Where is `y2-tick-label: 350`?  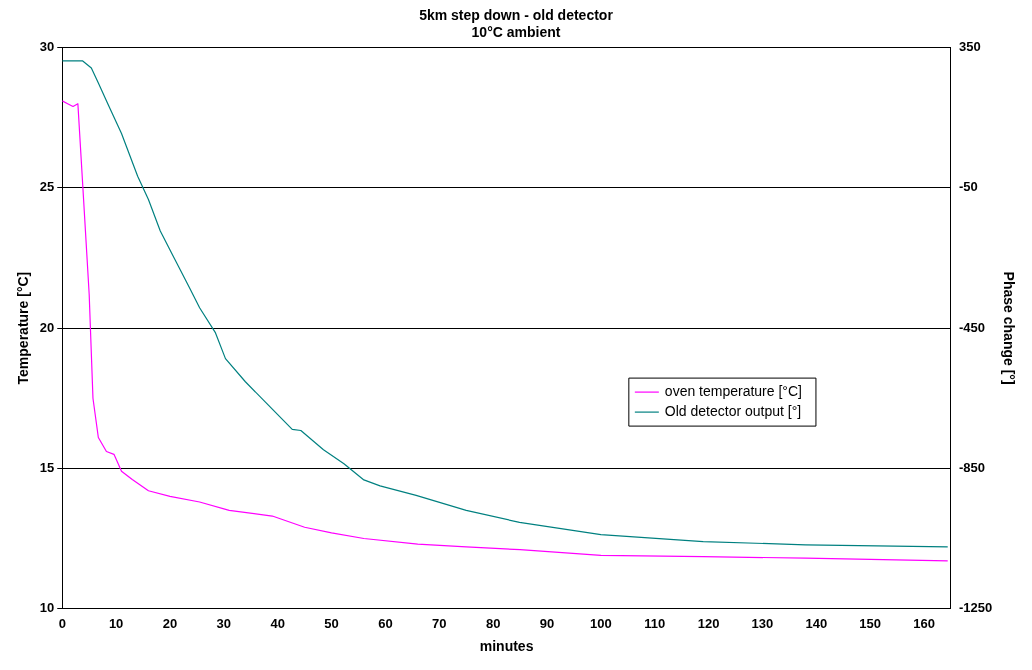
y2-tick-label: 350 is located at coordinates (969, 47).